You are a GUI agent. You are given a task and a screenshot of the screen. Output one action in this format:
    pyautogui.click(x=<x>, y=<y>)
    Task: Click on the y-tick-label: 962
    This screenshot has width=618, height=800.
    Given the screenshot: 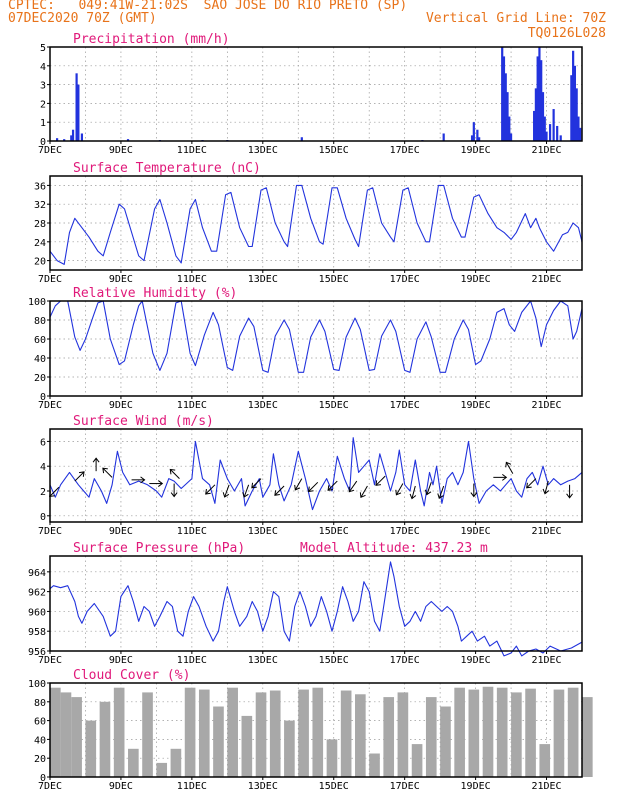 What is the action you would take?
    pyautogui.click(x=37, y=593)
    